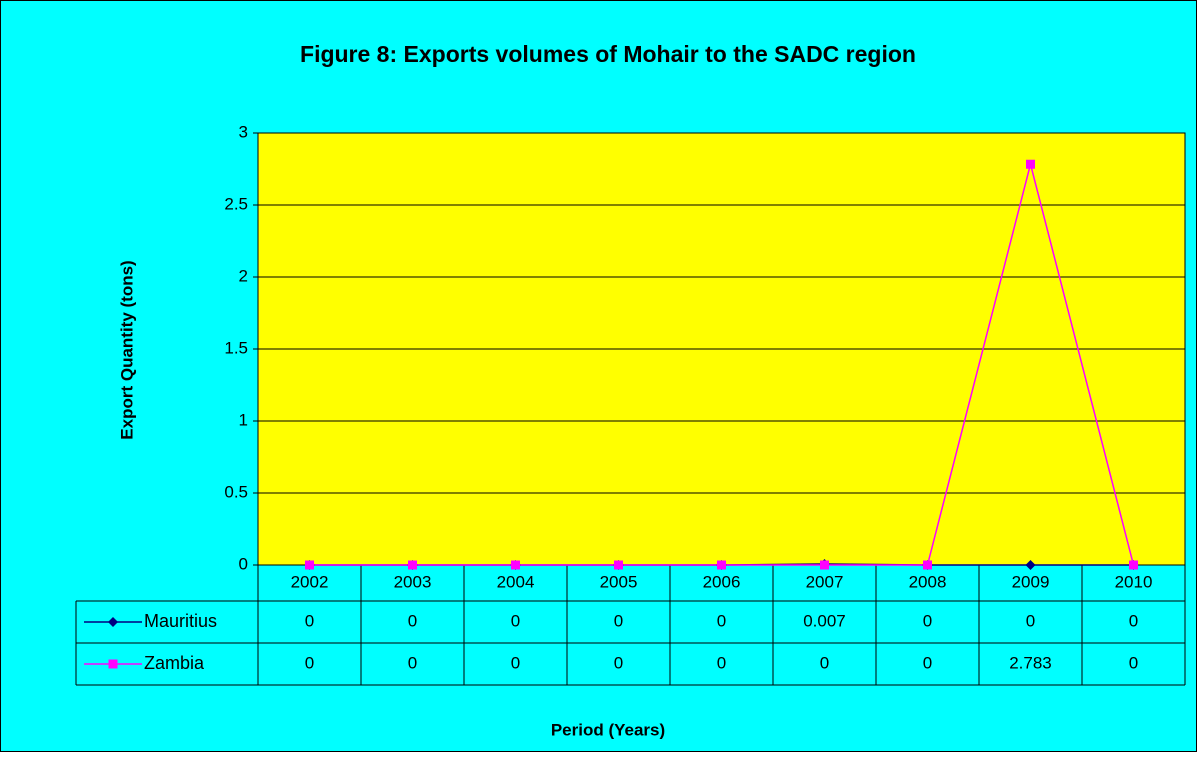 This screenshot has width=1197, height=757. Describe the element at coordinates (413, 581) in the screenshot. I see `x-tick-label: 2003` at that location.